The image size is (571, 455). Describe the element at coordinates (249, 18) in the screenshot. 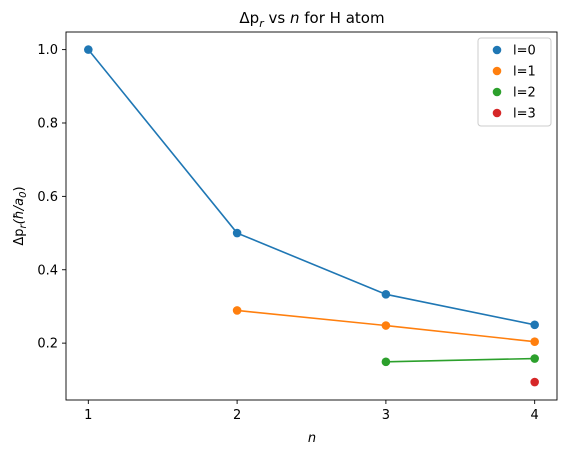

I see `title-delta-p: Δp` at that location.